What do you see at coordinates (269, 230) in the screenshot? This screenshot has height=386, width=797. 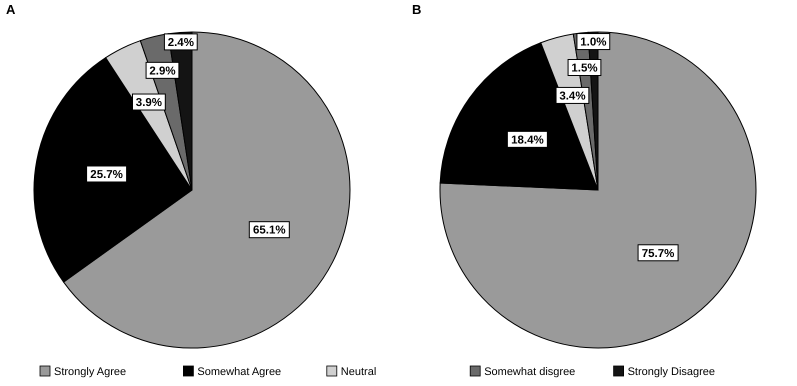 I see `data-label: 65.1%` at bounding box center [269, 230].